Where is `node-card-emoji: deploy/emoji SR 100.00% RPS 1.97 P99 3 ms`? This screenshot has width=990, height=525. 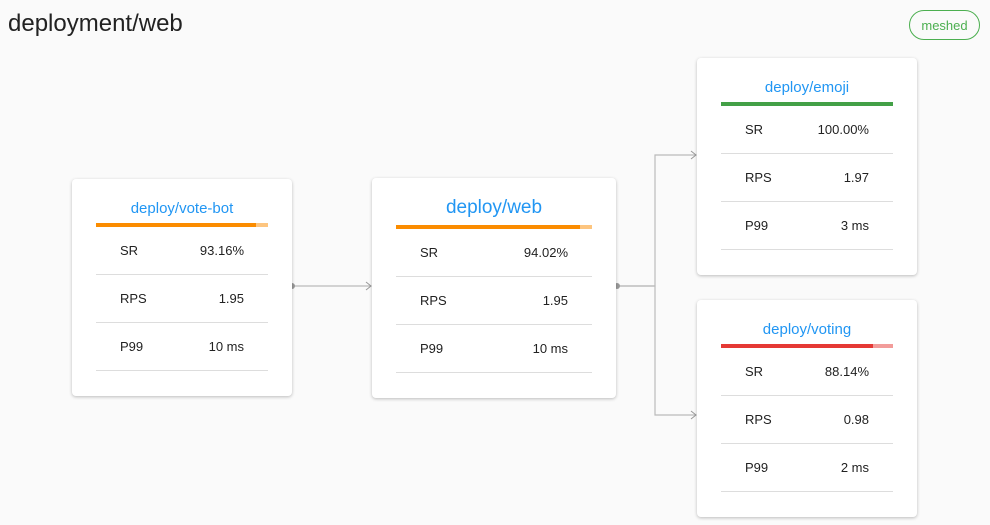
node-card-emoji: deploy/emoji SR 100.00% RPS 1.97 P99 3 ms is located at coordinates (807, 166).